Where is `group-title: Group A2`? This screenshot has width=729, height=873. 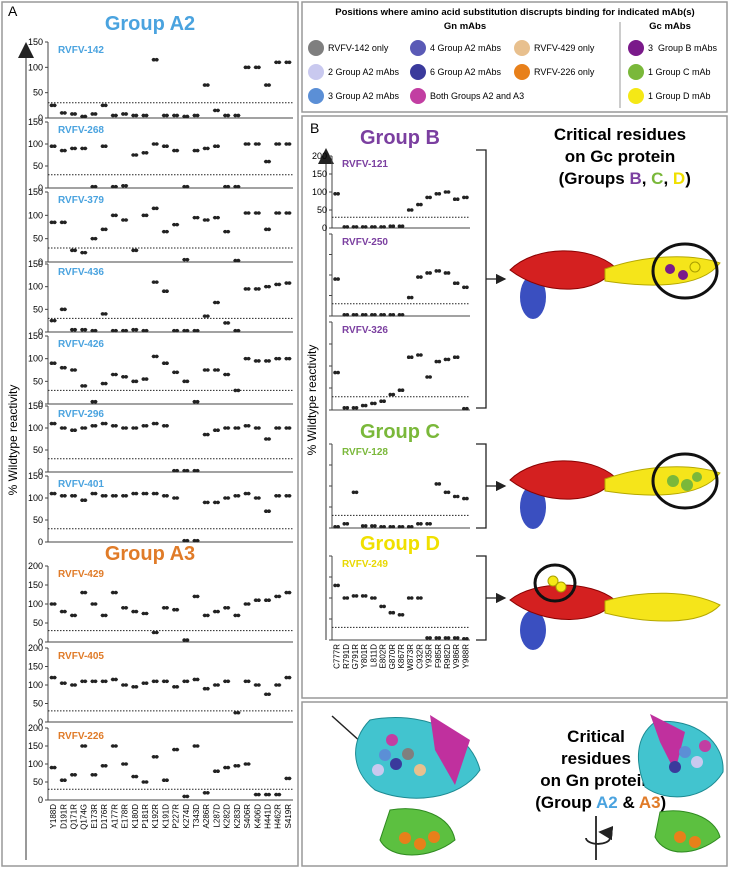
group-title: Group A2 is located at coordinates (150, 24).